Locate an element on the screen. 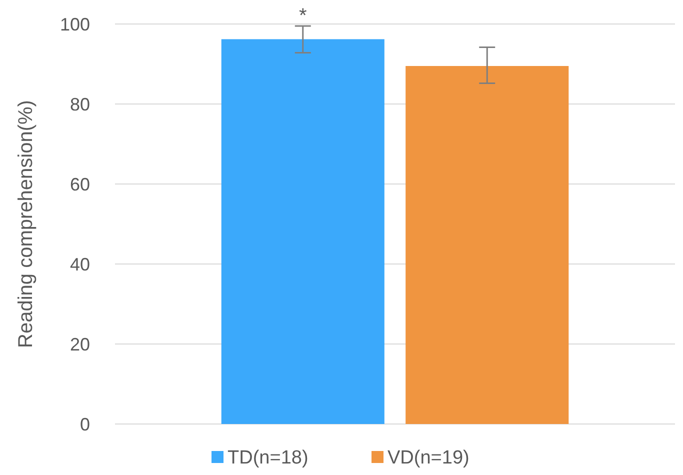  legend-label: TD(n=18) is located at coordinates (268, 458).